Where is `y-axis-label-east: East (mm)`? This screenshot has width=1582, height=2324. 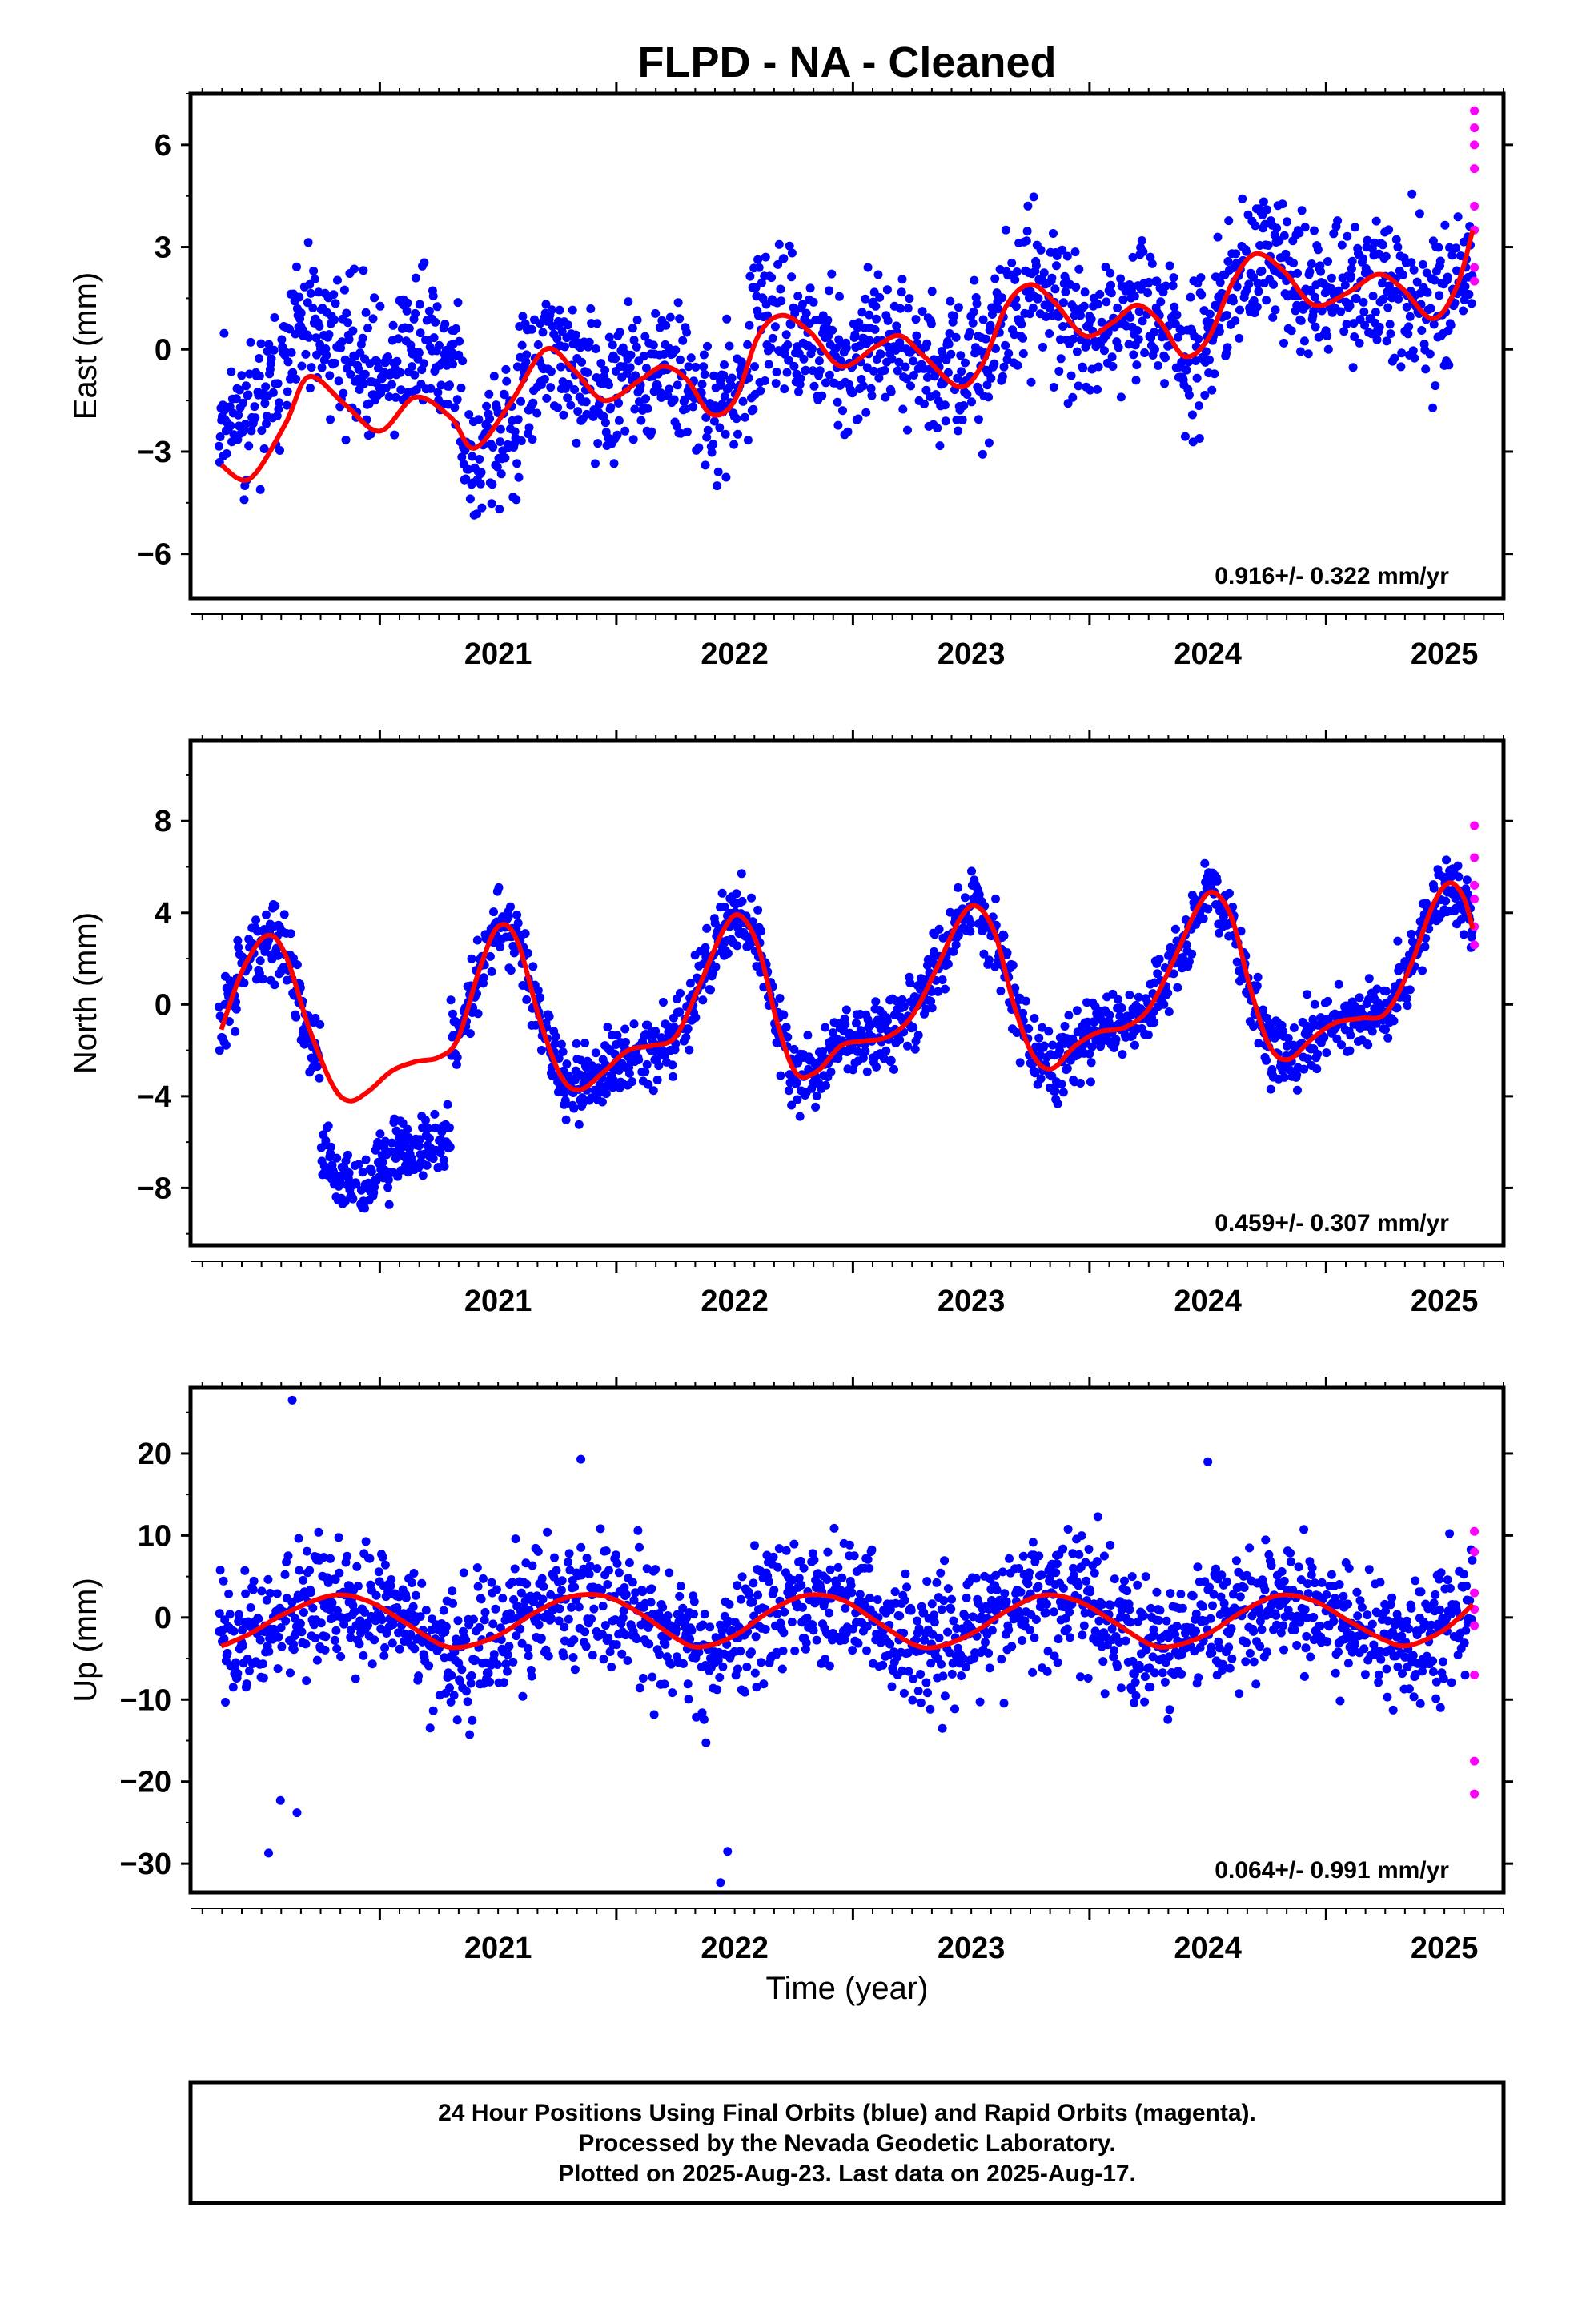 y-axis-label-east: East (mm) is located at coordinates (86, 346).